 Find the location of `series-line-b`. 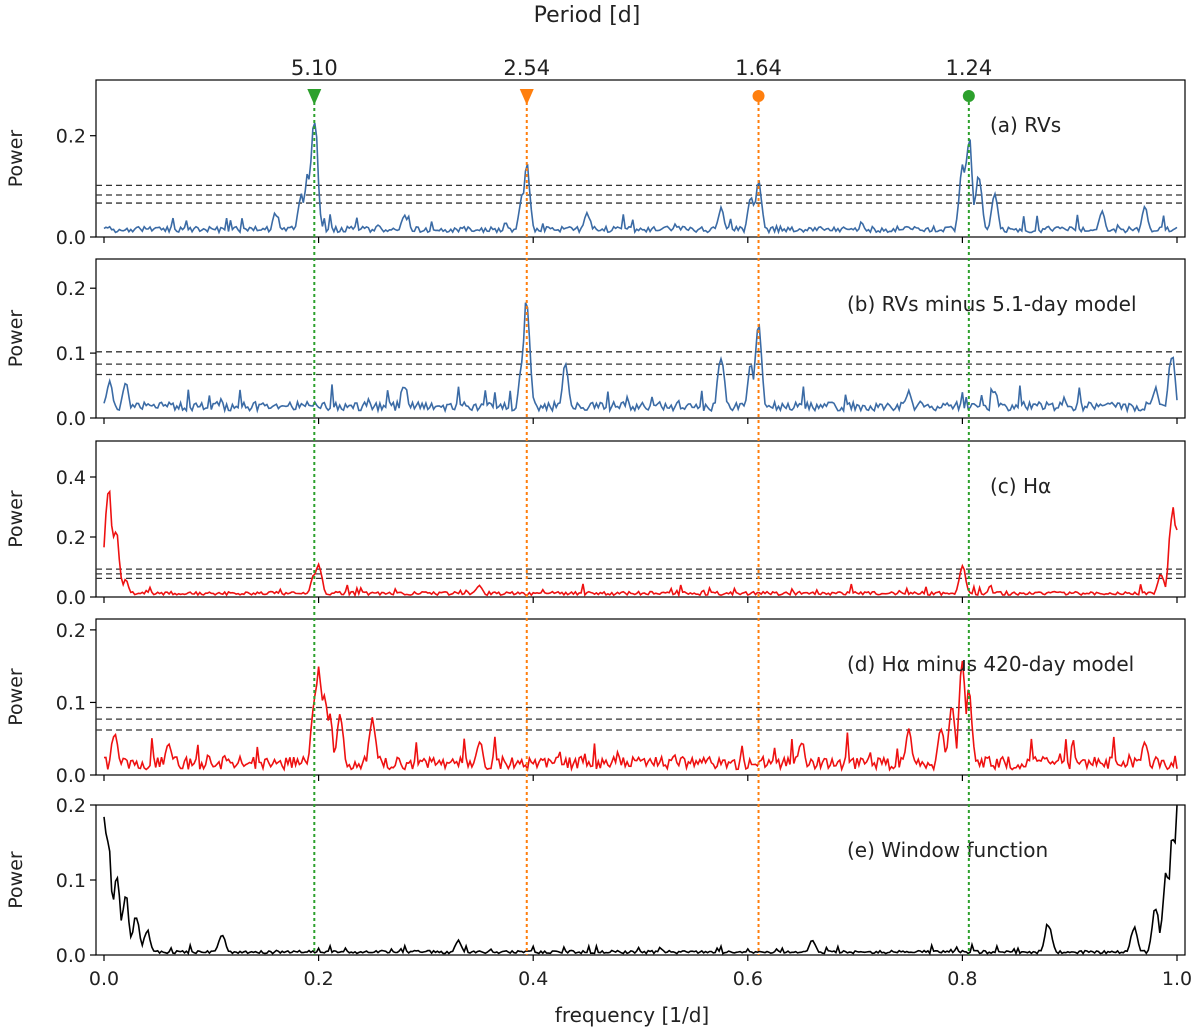

series-line-b is located at coordinates (640, 358).